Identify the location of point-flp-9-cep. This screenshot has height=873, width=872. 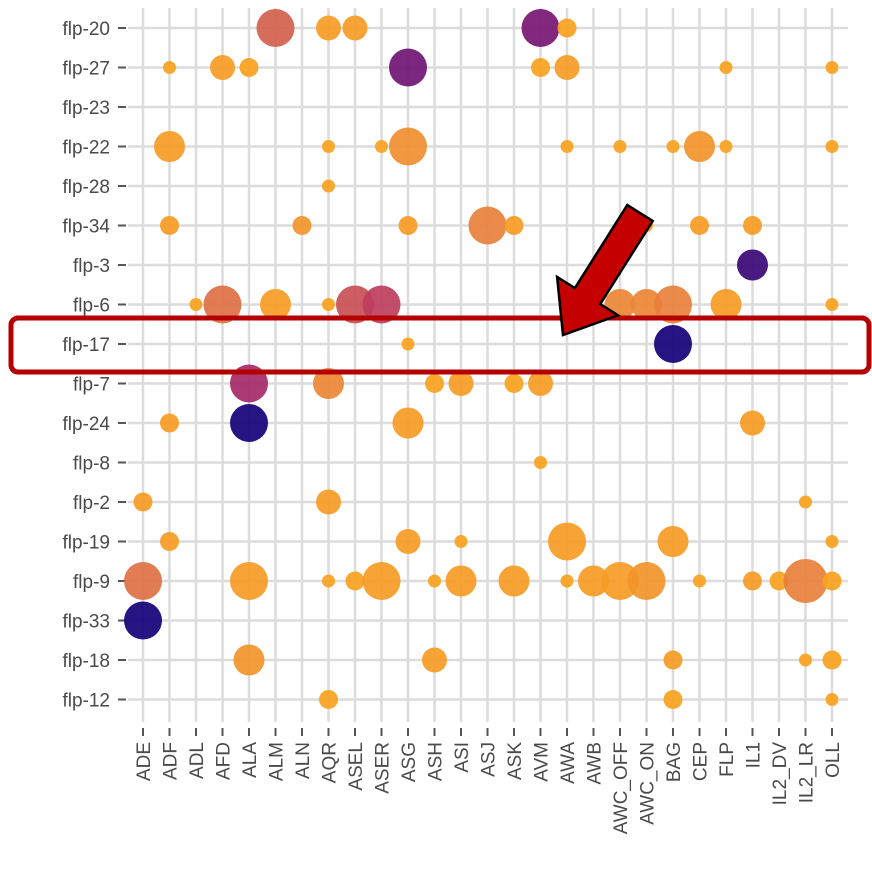
(699, 581).